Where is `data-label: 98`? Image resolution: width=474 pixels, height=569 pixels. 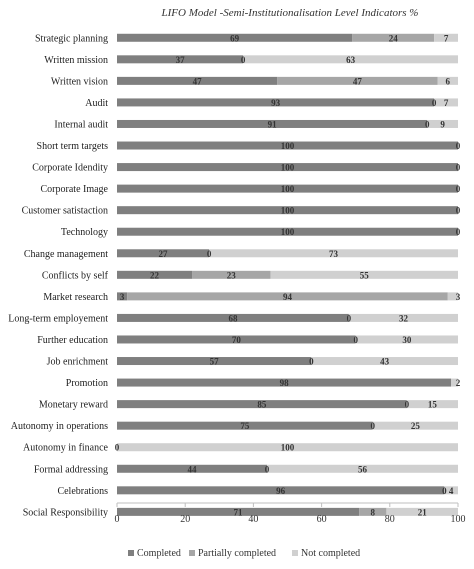 data-label: 98 is located at coordinates (285, 383).